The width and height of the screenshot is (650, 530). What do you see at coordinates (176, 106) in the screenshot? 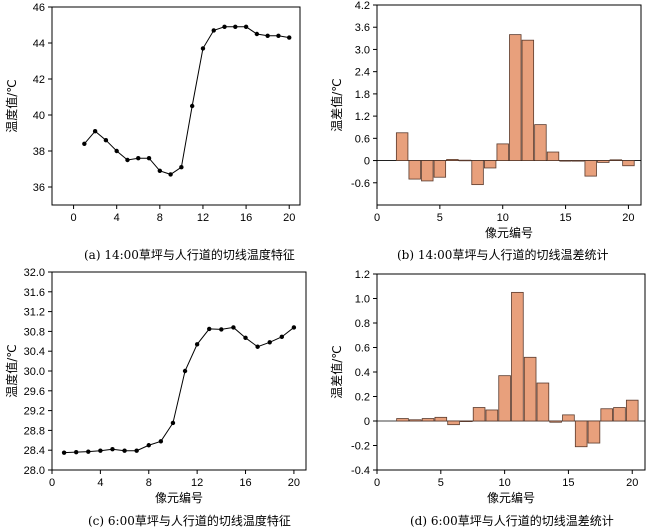
I see `plot-frame` at bounding box center [176, 106].